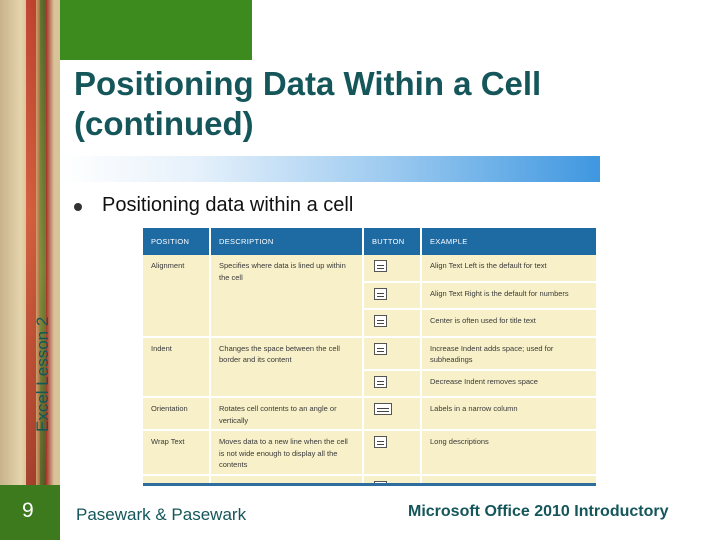  What do you see at coordinates (380, 293) in the screenshot?
I see `align-right-icon` at bounding box center [380, 293].